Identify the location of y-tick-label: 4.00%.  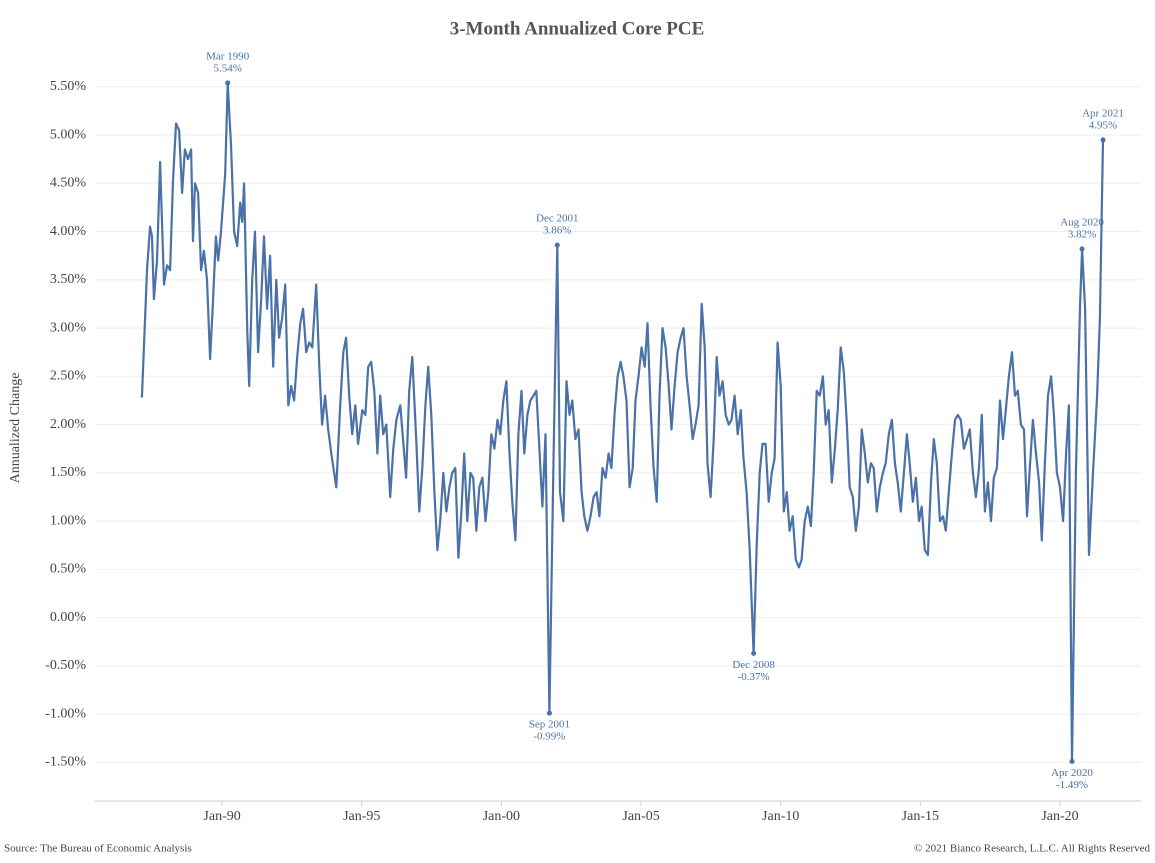
(68, 231).